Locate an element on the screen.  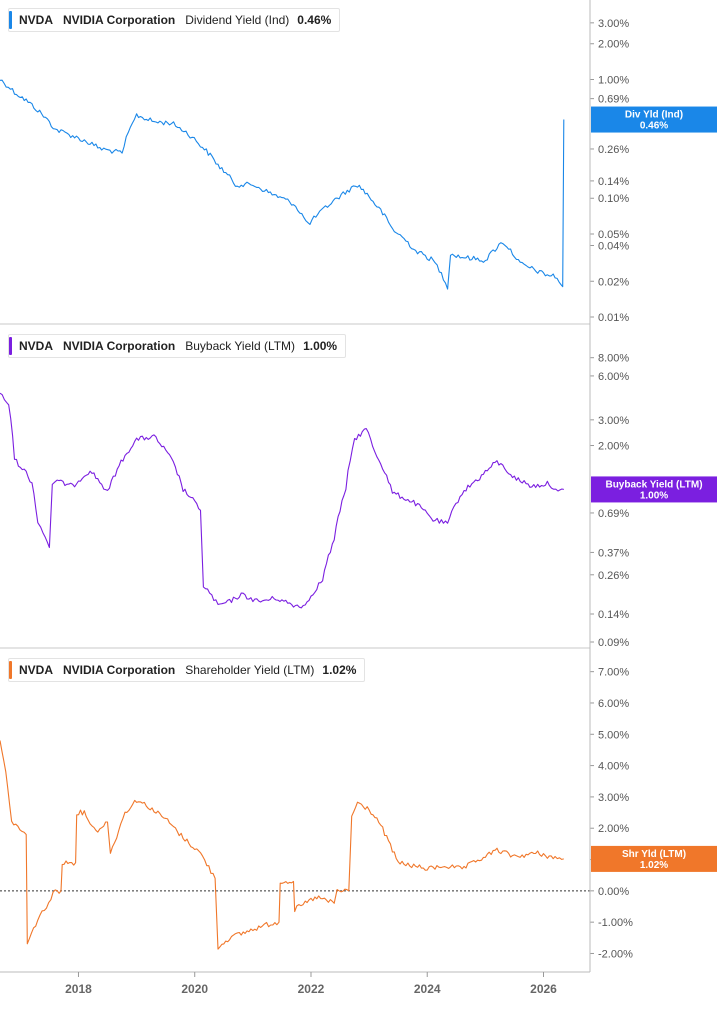
y-tick-label: 0.01% is located at coordinates (613, 318).